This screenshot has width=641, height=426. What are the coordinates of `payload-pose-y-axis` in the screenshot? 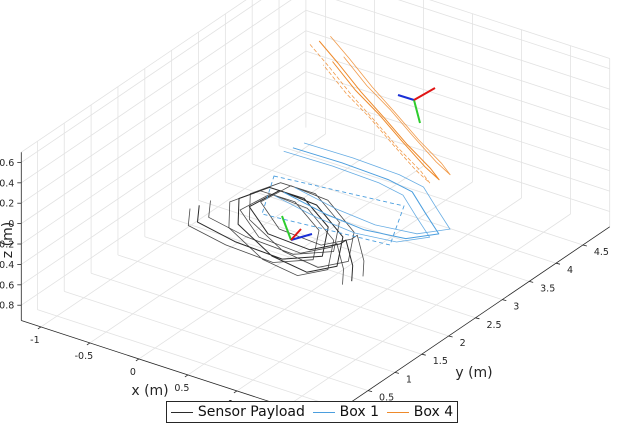 It's located at (286, 228).